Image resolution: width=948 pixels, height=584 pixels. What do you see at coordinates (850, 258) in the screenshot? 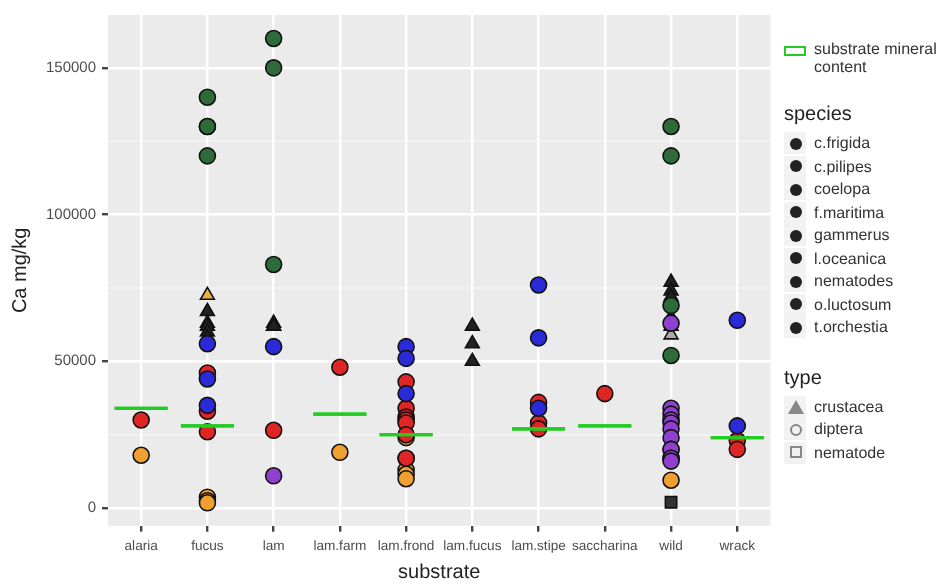
I see `legend-label: l.oceanica` at bounding box center [850, 258].